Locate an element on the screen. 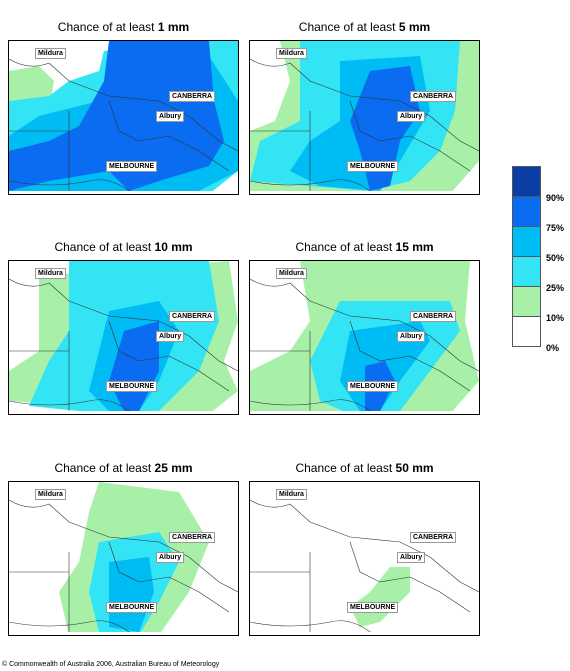 The height and width of the screenshot is (671, 570). panel-title: Chance of at least 15 mm is located at coordinates (364, 247).